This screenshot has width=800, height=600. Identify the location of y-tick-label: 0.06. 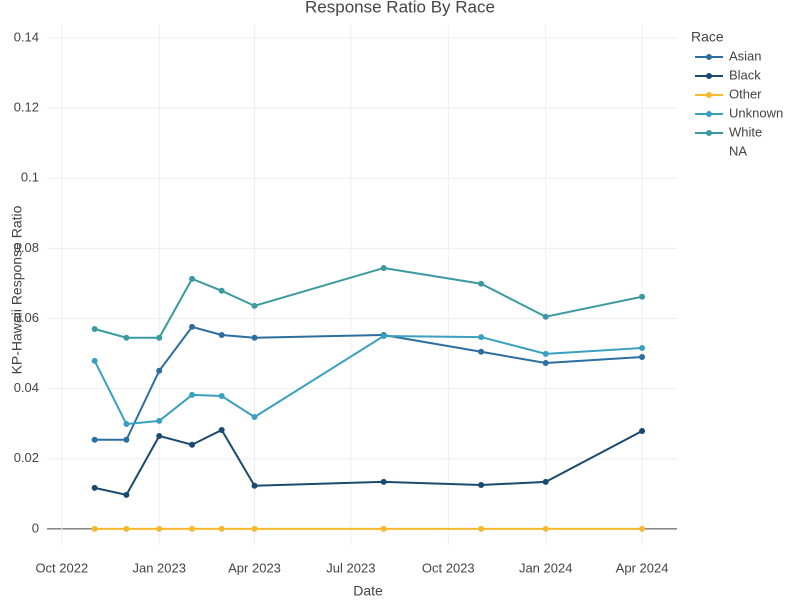
(26, 317).